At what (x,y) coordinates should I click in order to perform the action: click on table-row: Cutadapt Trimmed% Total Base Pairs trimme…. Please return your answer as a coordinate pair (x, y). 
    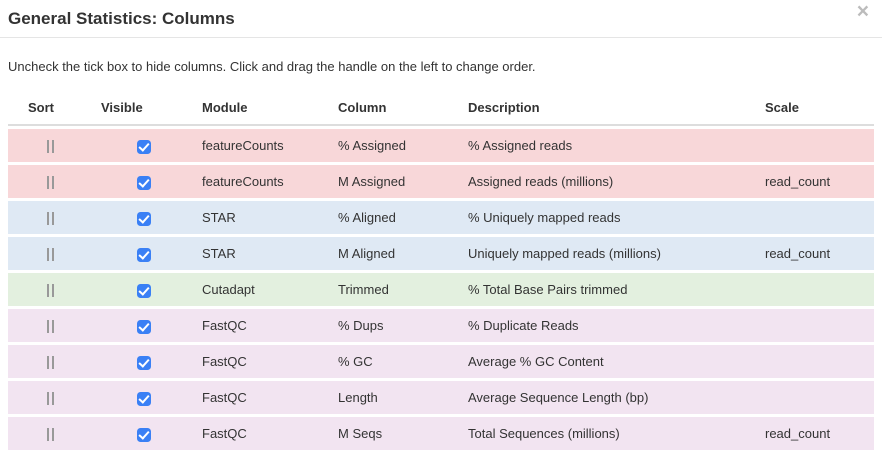
    Looking at the image, I should click on (441, 288).